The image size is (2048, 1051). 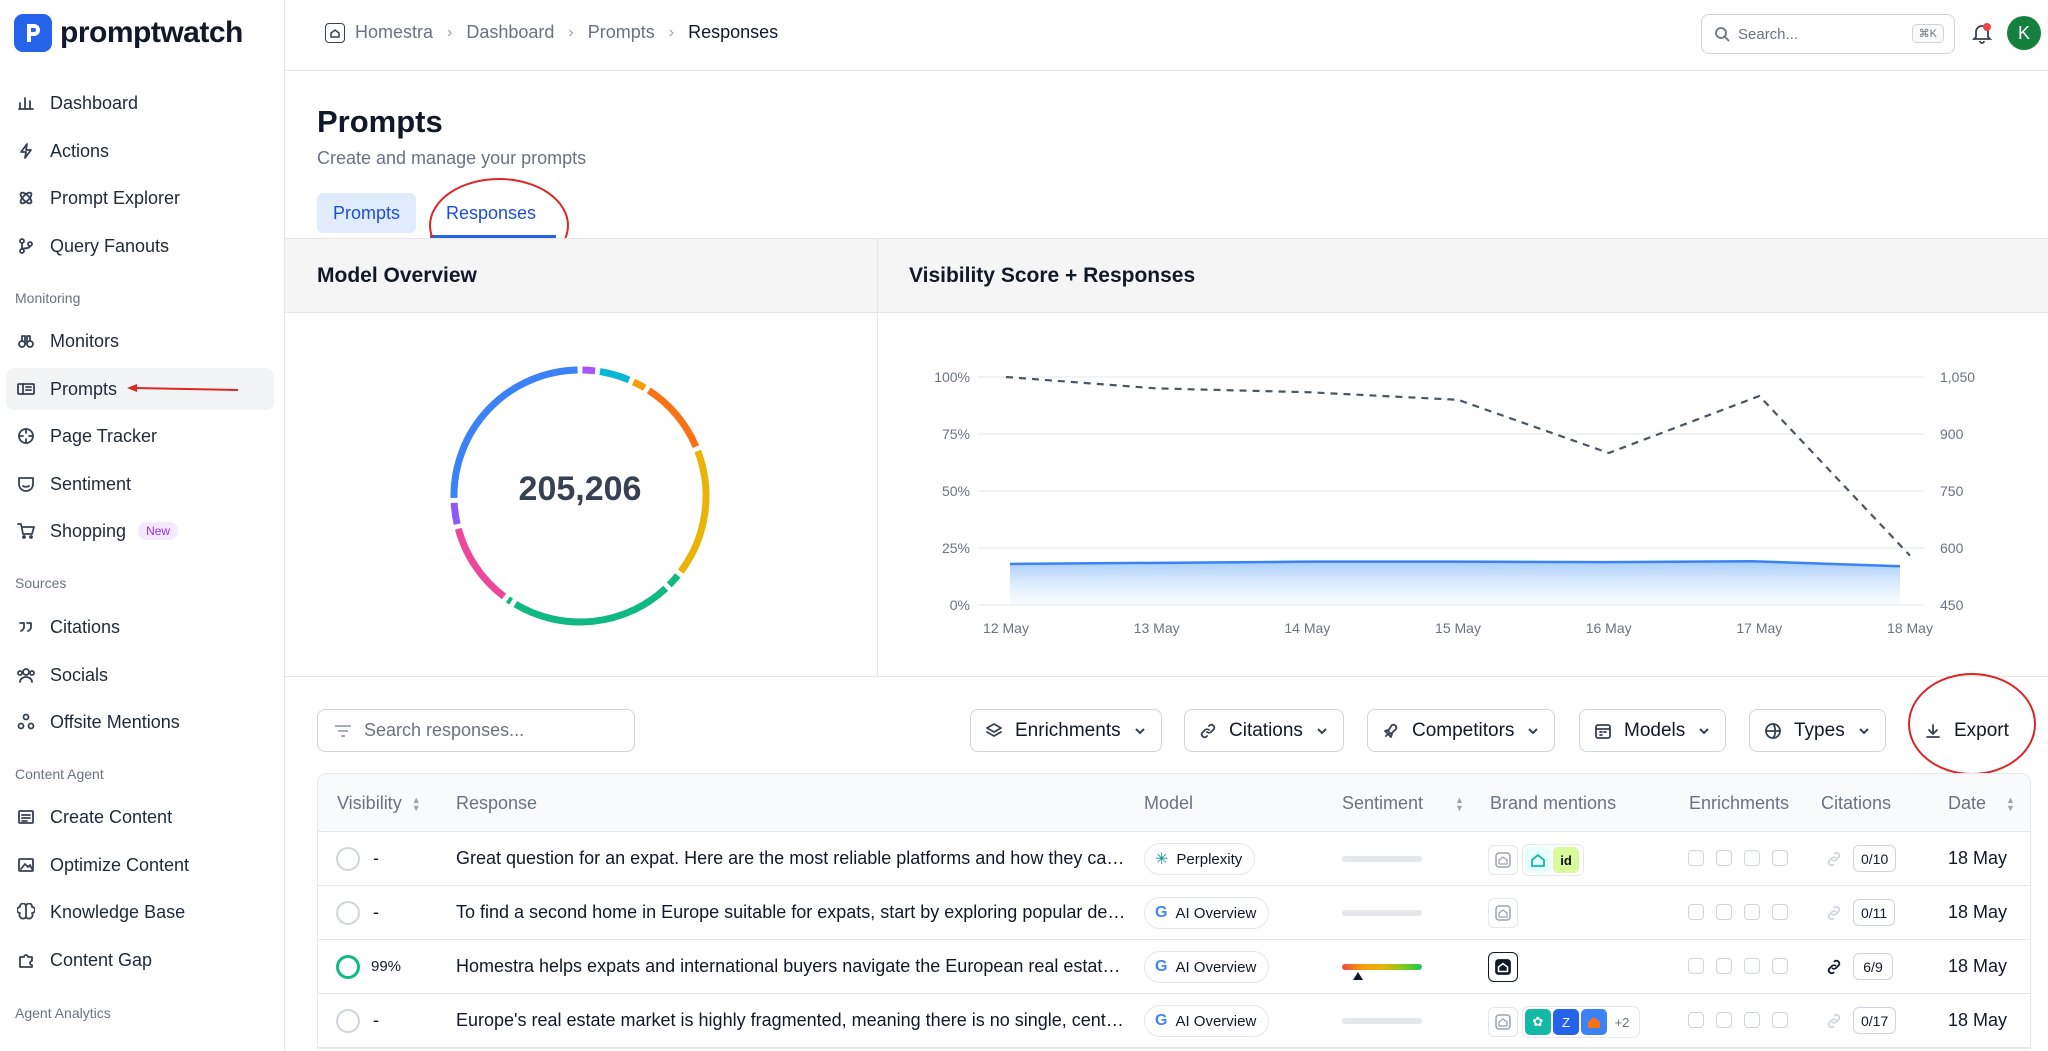 What do you see at coordinates (376, 912) in the screenshot?
I see `visibility-value: -` at bounding box center [376, 912].